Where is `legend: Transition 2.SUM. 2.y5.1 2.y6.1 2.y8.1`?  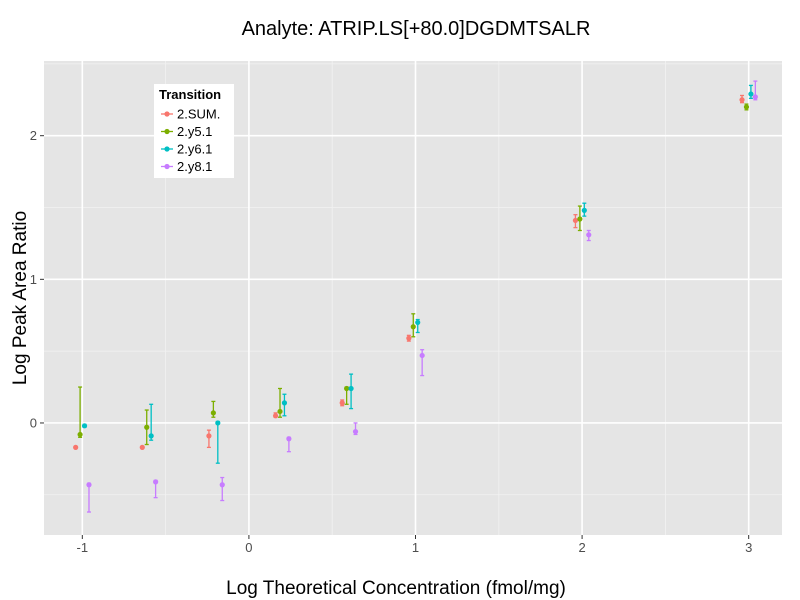 legend: Transition 2.SUM. 2.y5.1 2.y6.1 2.y8.1 is located at coordinates (194, 131).